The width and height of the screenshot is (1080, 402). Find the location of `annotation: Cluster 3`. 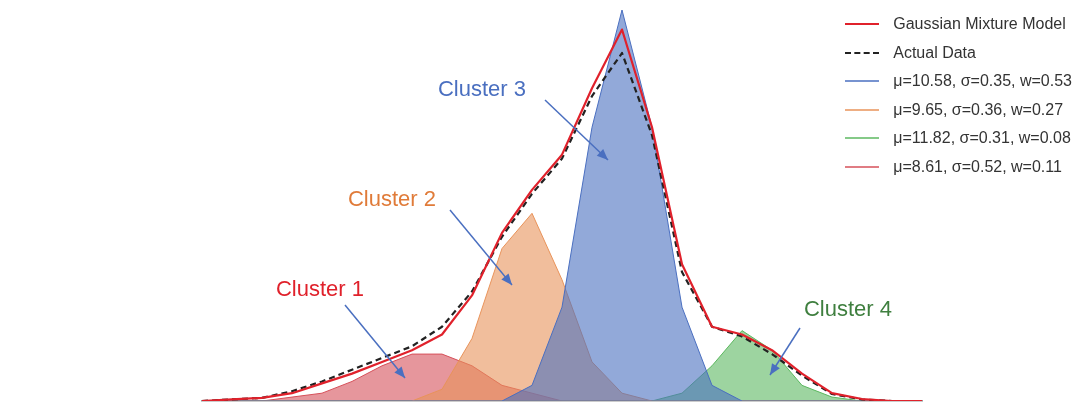

annotation: Cluster 3 is located at coordinates (482, 89).